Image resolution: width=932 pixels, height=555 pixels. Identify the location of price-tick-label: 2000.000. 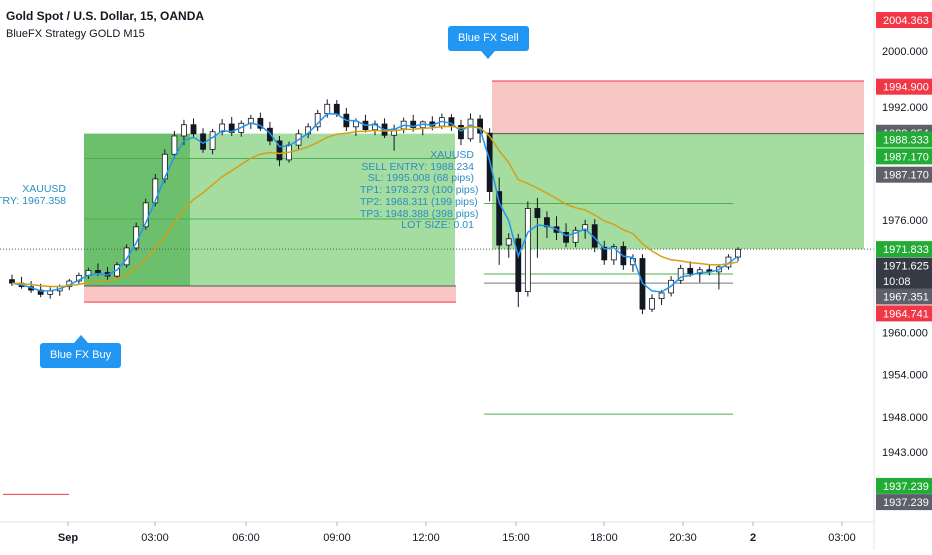
(905, 52).